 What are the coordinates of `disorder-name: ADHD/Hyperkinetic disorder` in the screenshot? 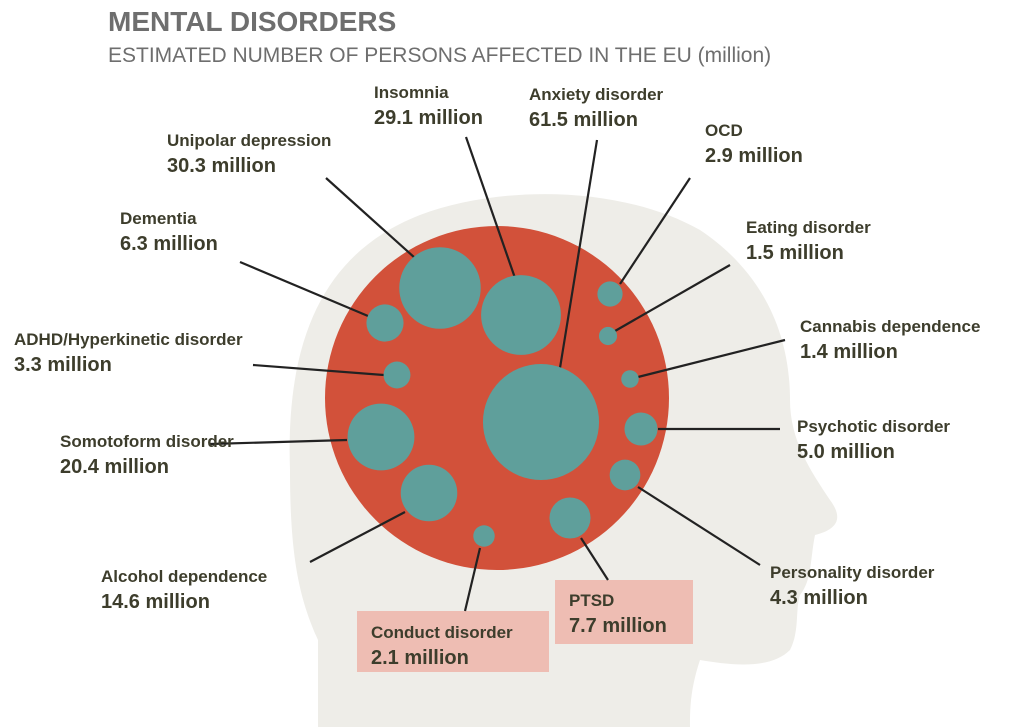 It's located at (128, 339).